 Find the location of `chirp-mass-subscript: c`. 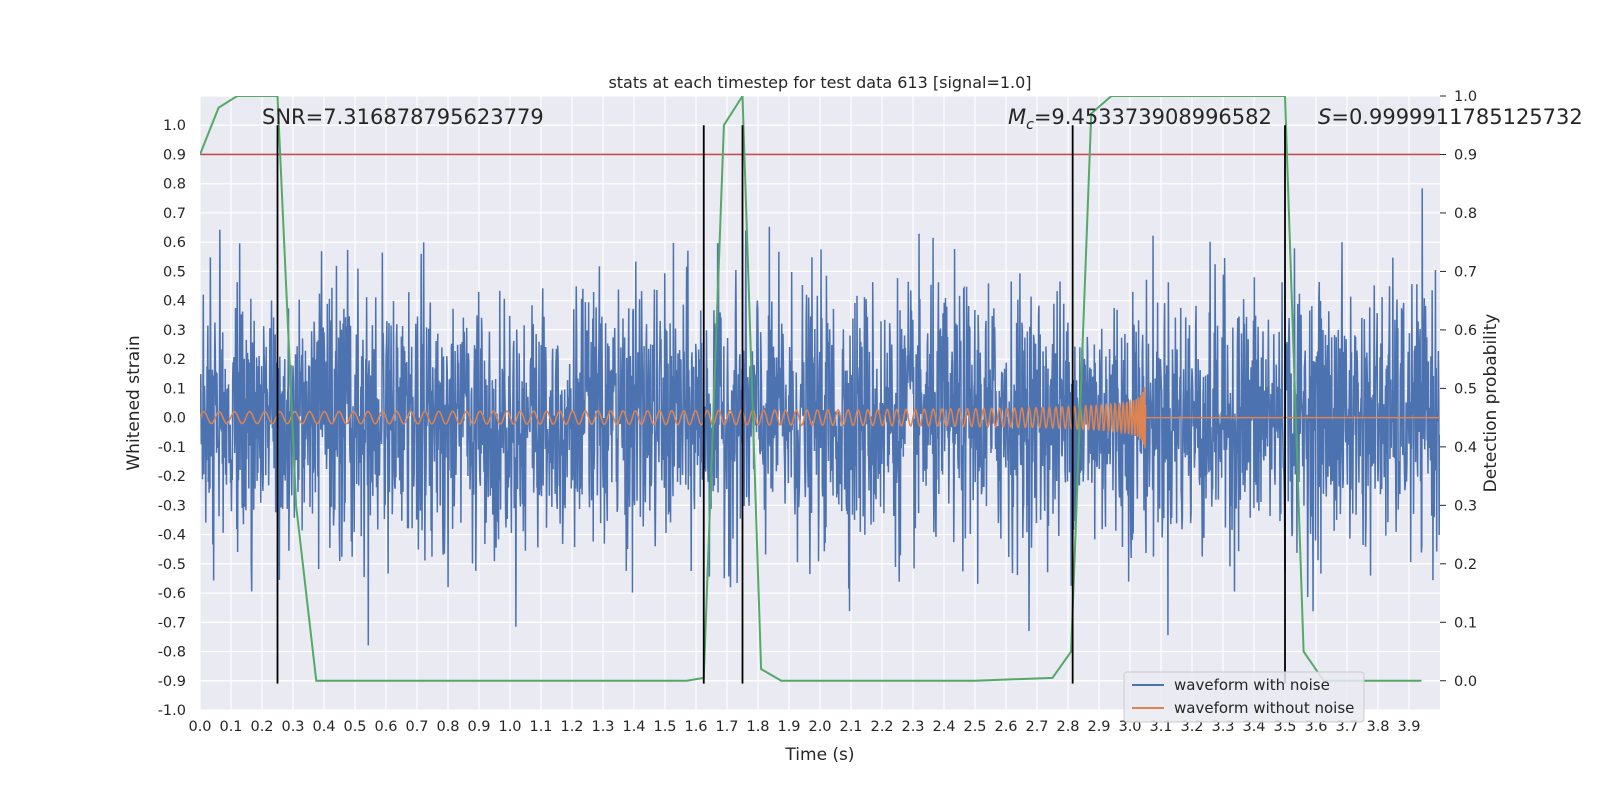

chirp-mass-subscript: c is located at coordinates (1030, 125).